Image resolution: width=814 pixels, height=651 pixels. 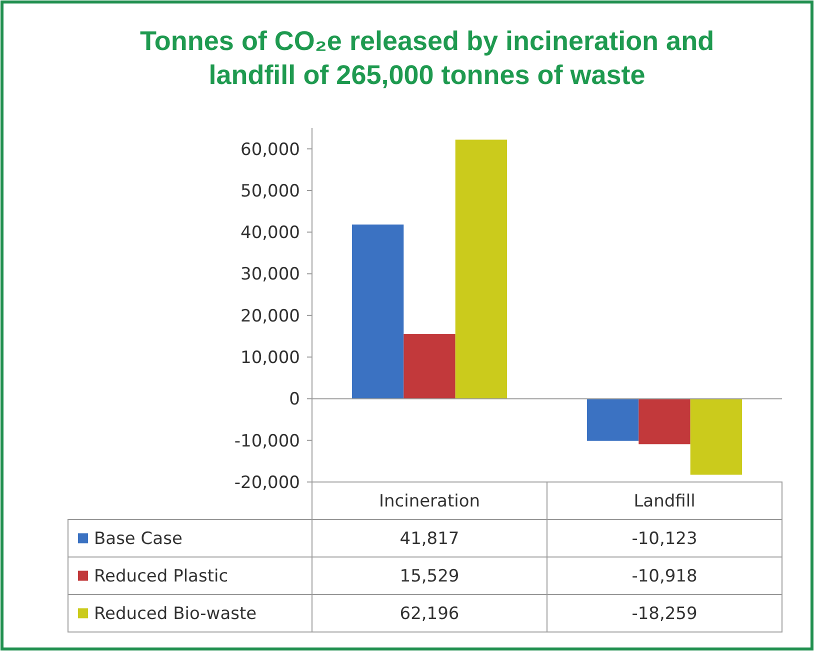 I want to click on x-tick-label: Landfill, so click(x=665, y=502).